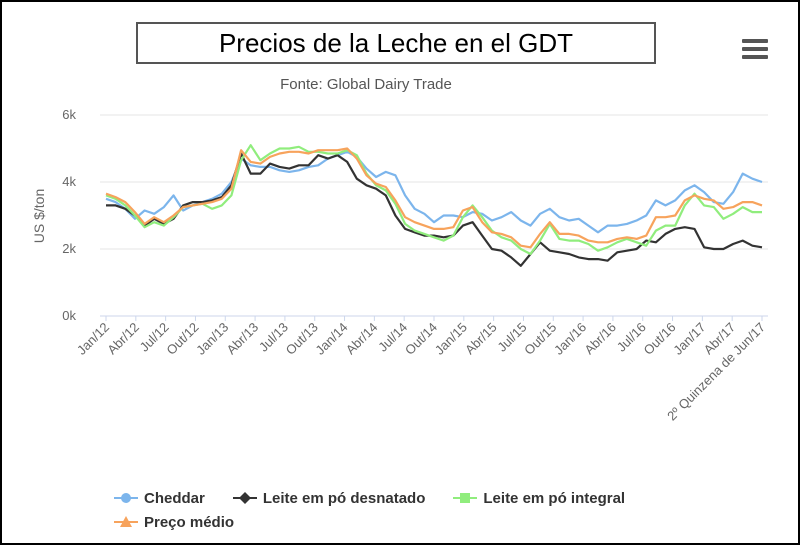  Describe the element at coordinates (344, 498) in the screenshot. I see `legend-label: Leite em pó desnatado` at that location.